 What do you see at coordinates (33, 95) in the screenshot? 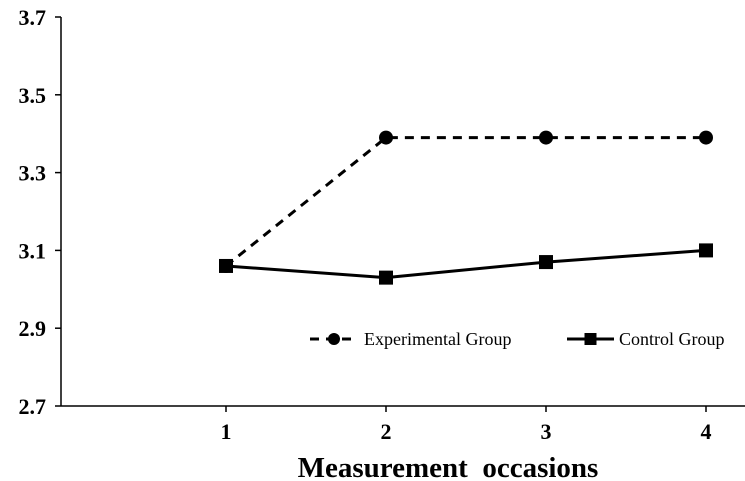
I see `y-tick-label: 3.5` at bounding box center [33, 95].